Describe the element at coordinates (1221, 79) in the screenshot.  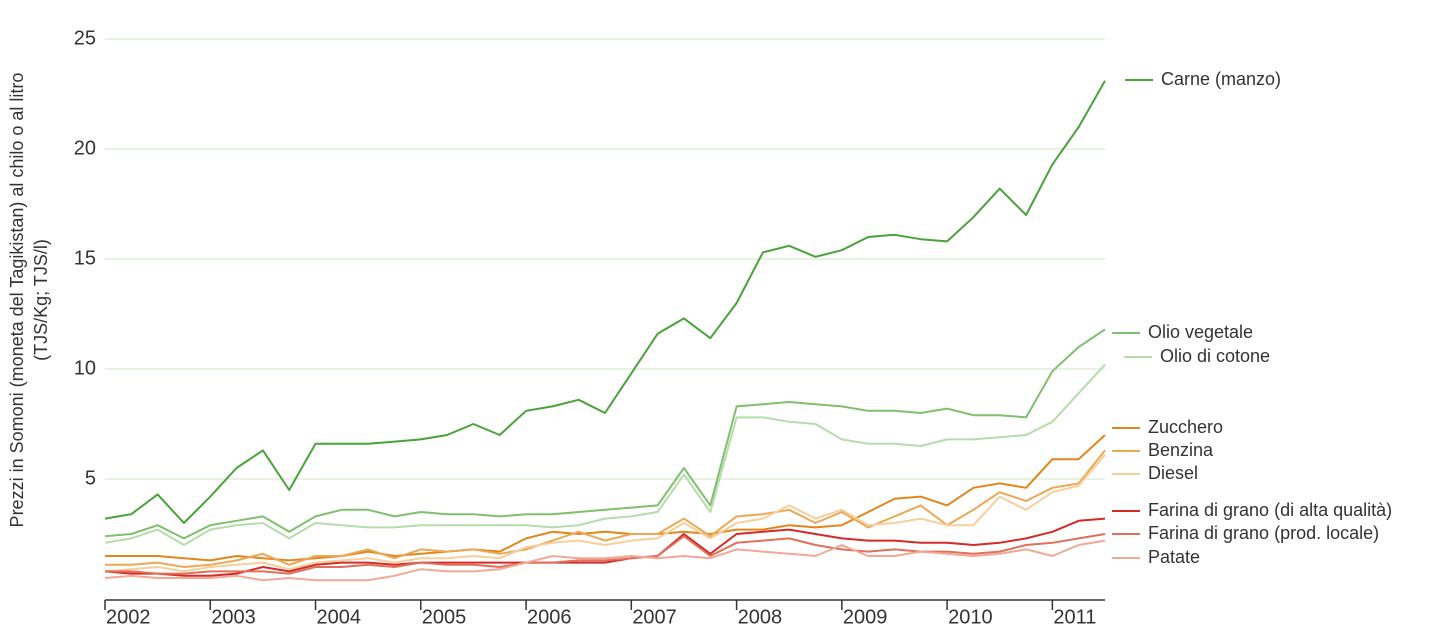
I see `legend-label: Carne (manzo)` at that location.